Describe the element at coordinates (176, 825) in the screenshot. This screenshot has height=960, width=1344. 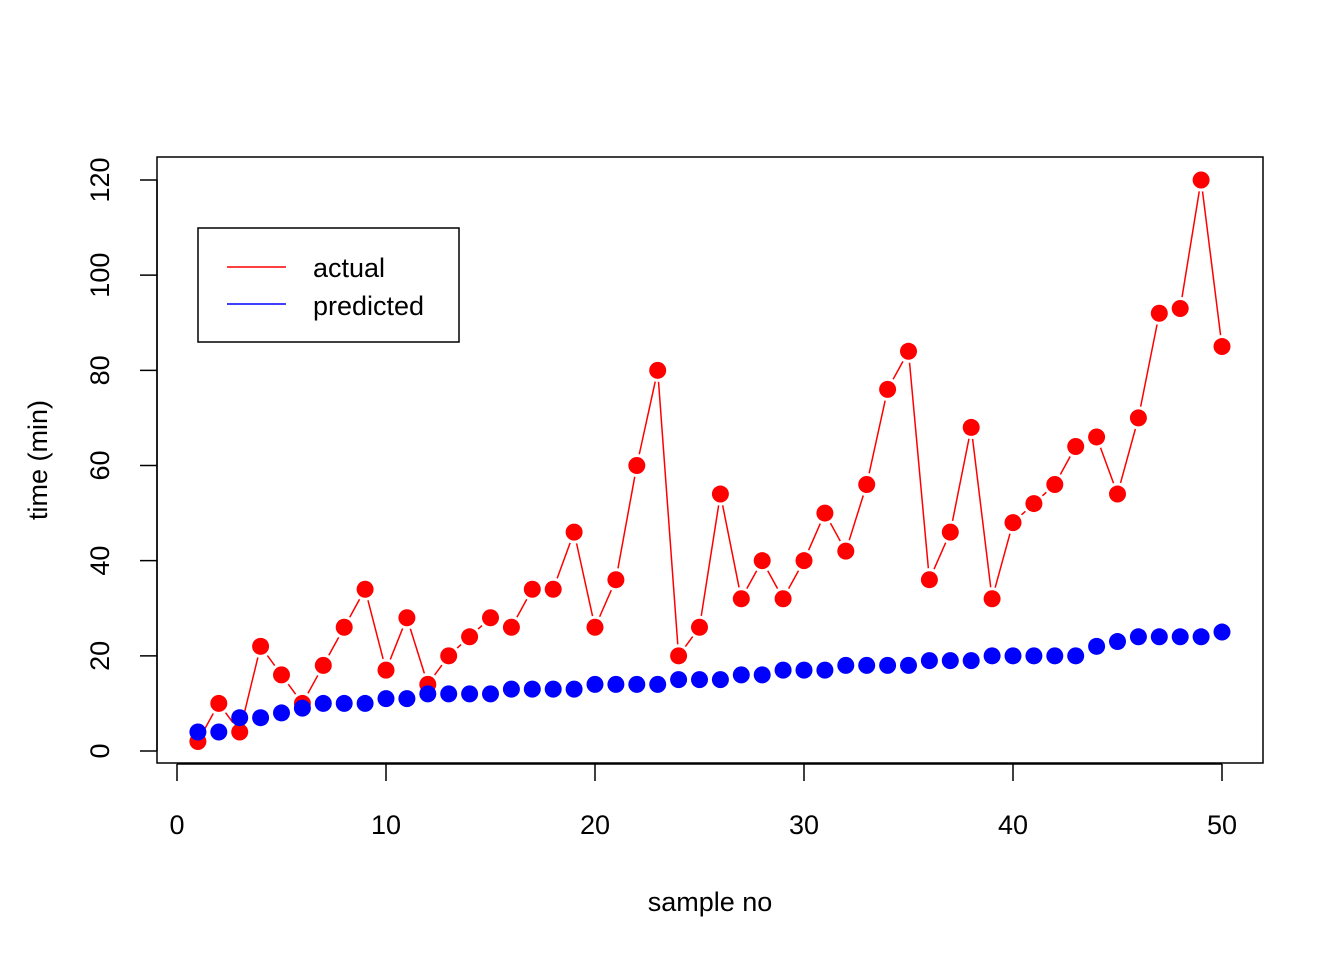
I see `x-tick-label: 0` at that location.